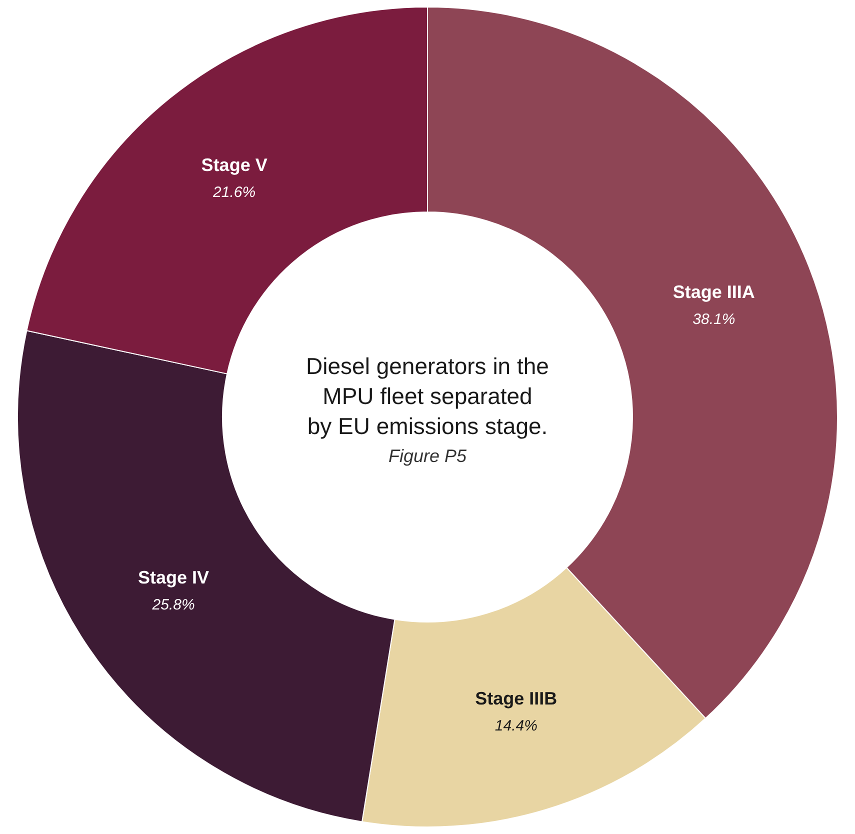 Image resolution: width=855 pixels, height=834 pixels. What do you see at coordinates (516, 698) in the screenshot?
I see `slice-label: Stage IIIB` at bounding box center [516, 698].